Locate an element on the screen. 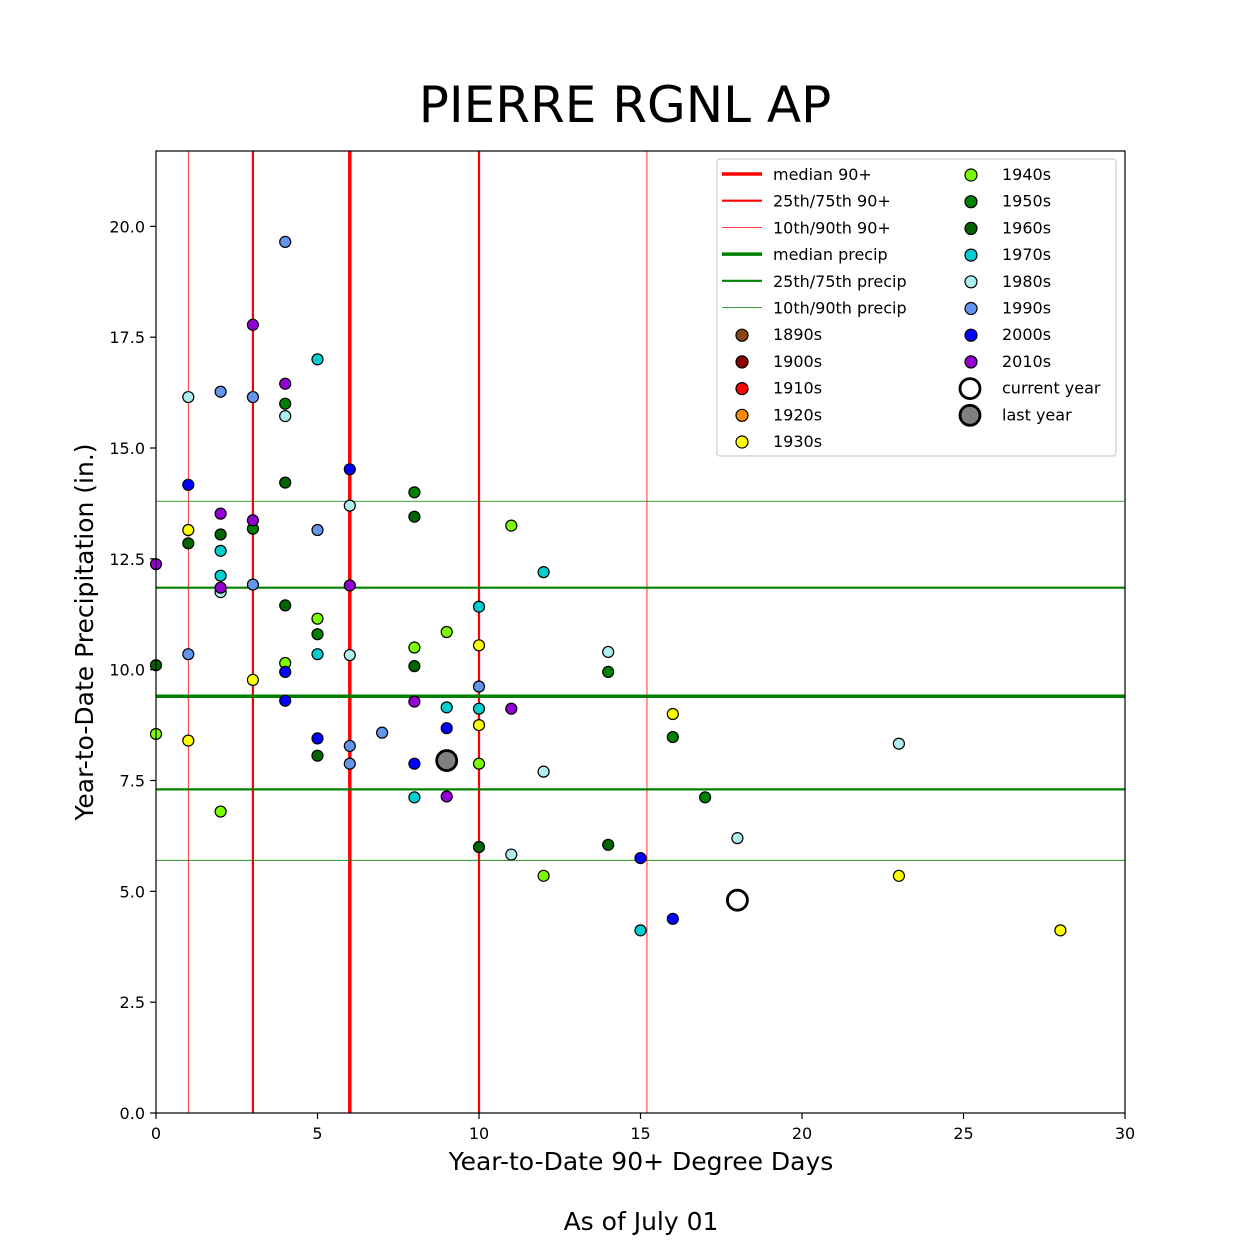  legend-box is located at coordinates (916, 307).